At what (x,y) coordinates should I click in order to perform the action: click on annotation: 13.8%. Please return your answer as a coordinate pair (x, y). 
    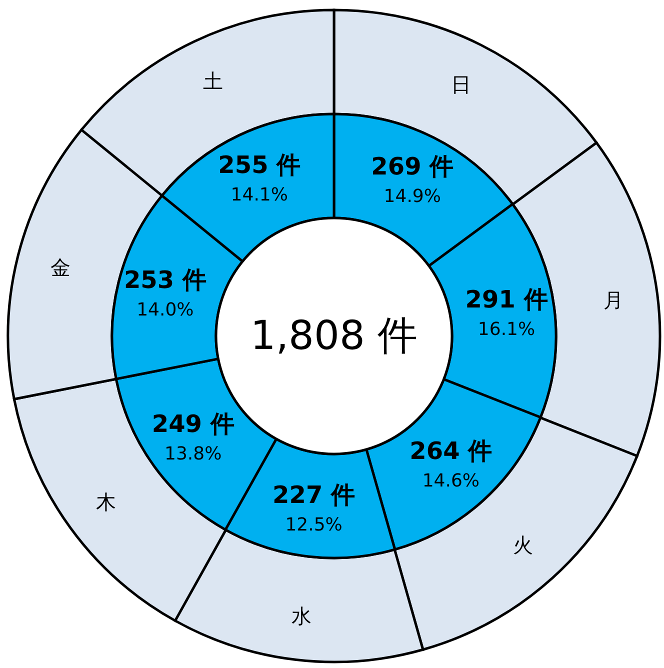
    Looking at the image, I should click on (193, 454).